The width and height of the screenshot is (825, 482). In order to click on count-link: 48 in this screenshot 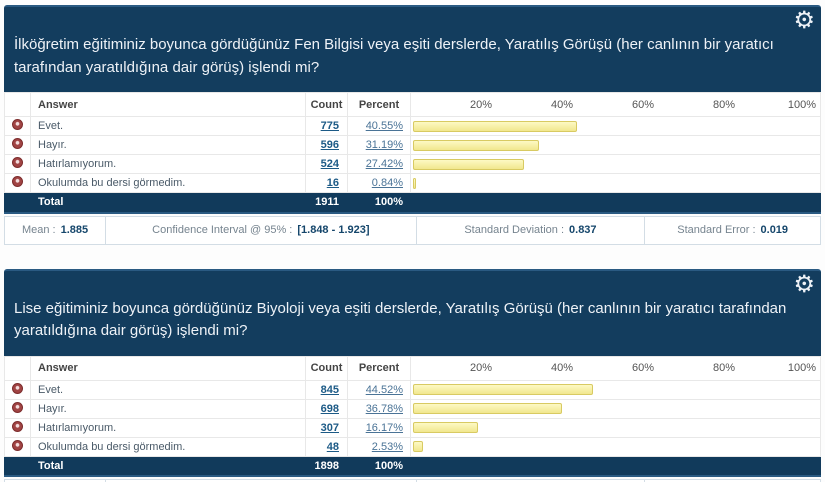, I will do `click(332, 446)`.